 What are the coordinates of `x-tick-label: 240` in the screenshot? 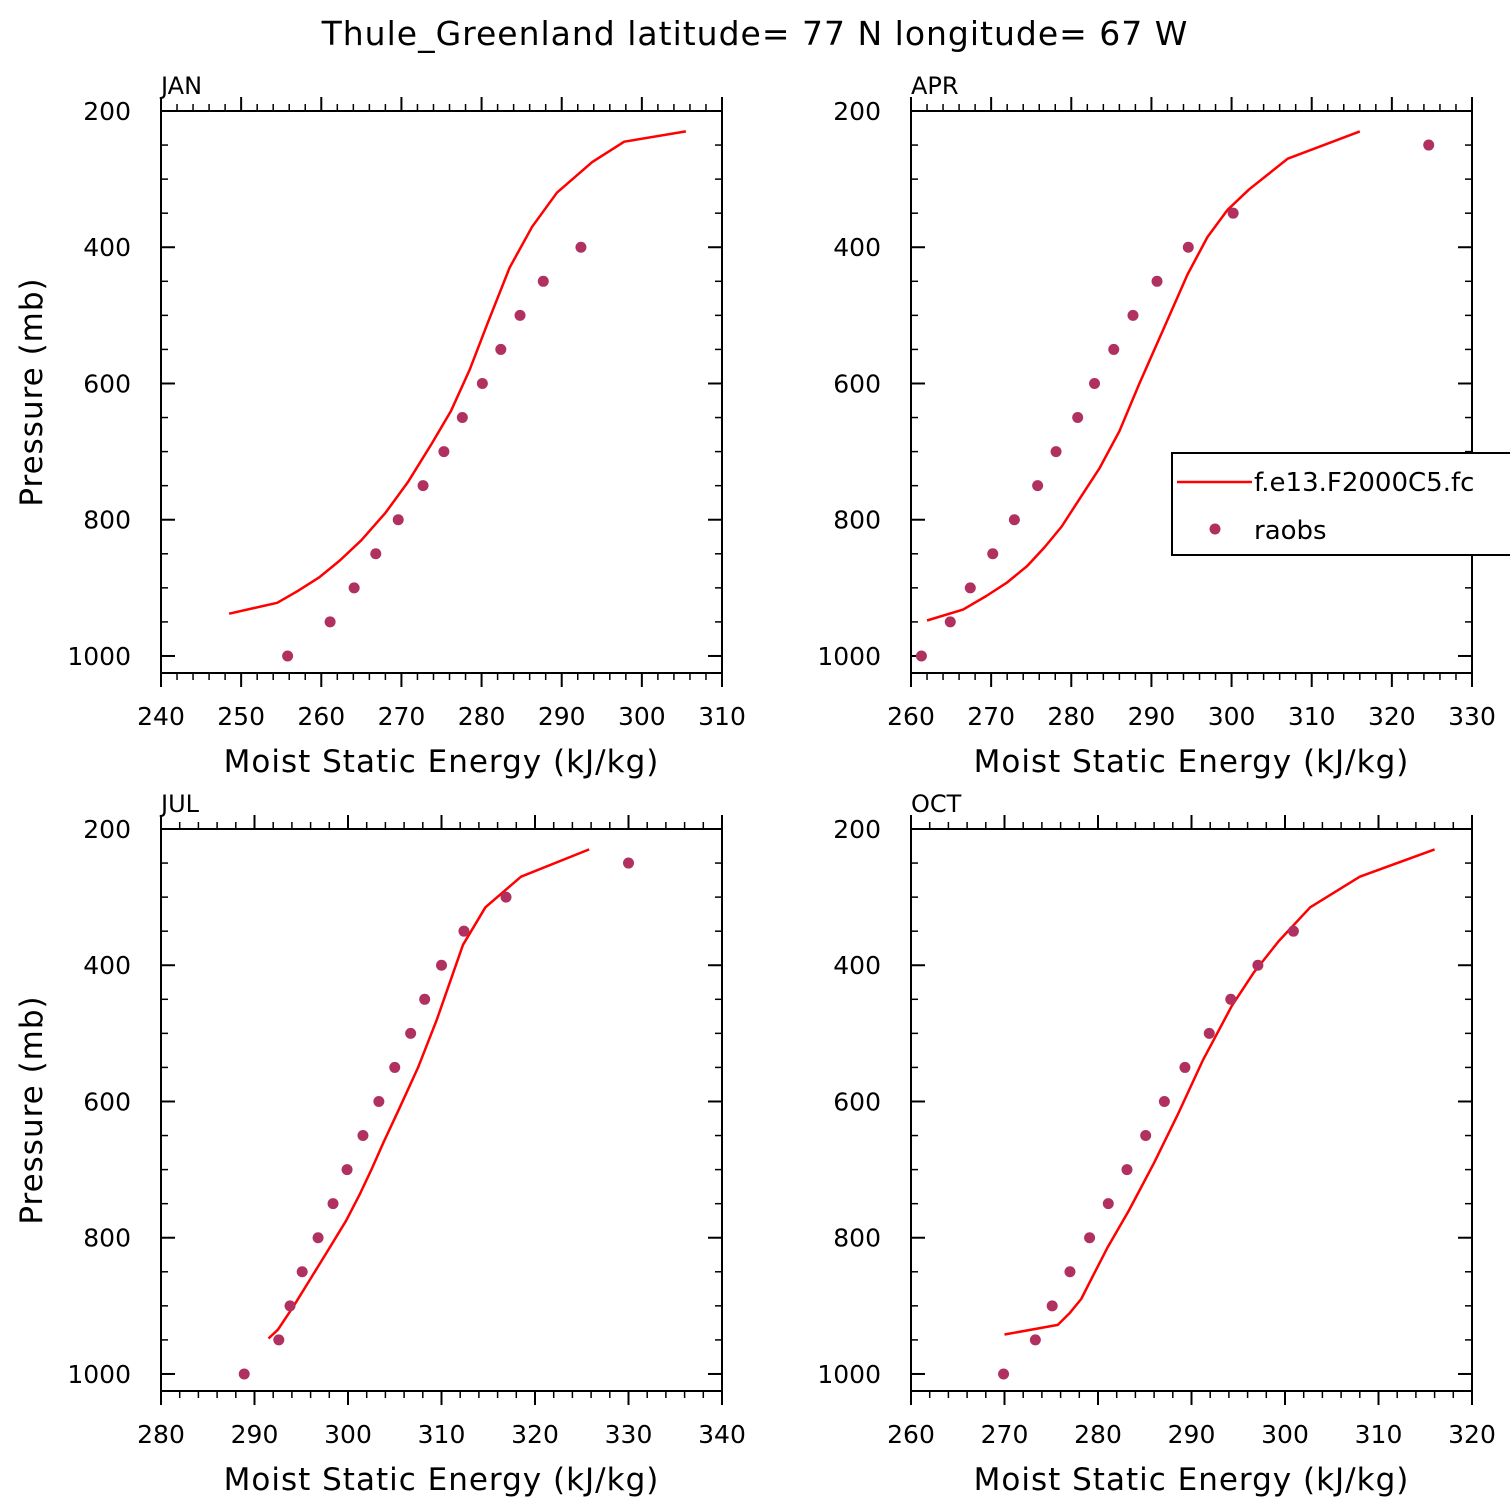 It's located at (161, 716).